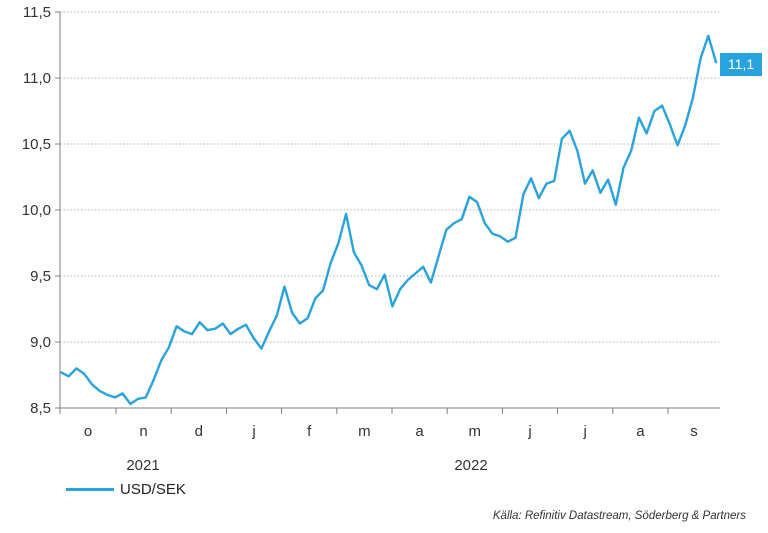 Image resolution: width=768 pixels, height=533 pixels. I want to click on year-label: 2021, so click(142, 465).